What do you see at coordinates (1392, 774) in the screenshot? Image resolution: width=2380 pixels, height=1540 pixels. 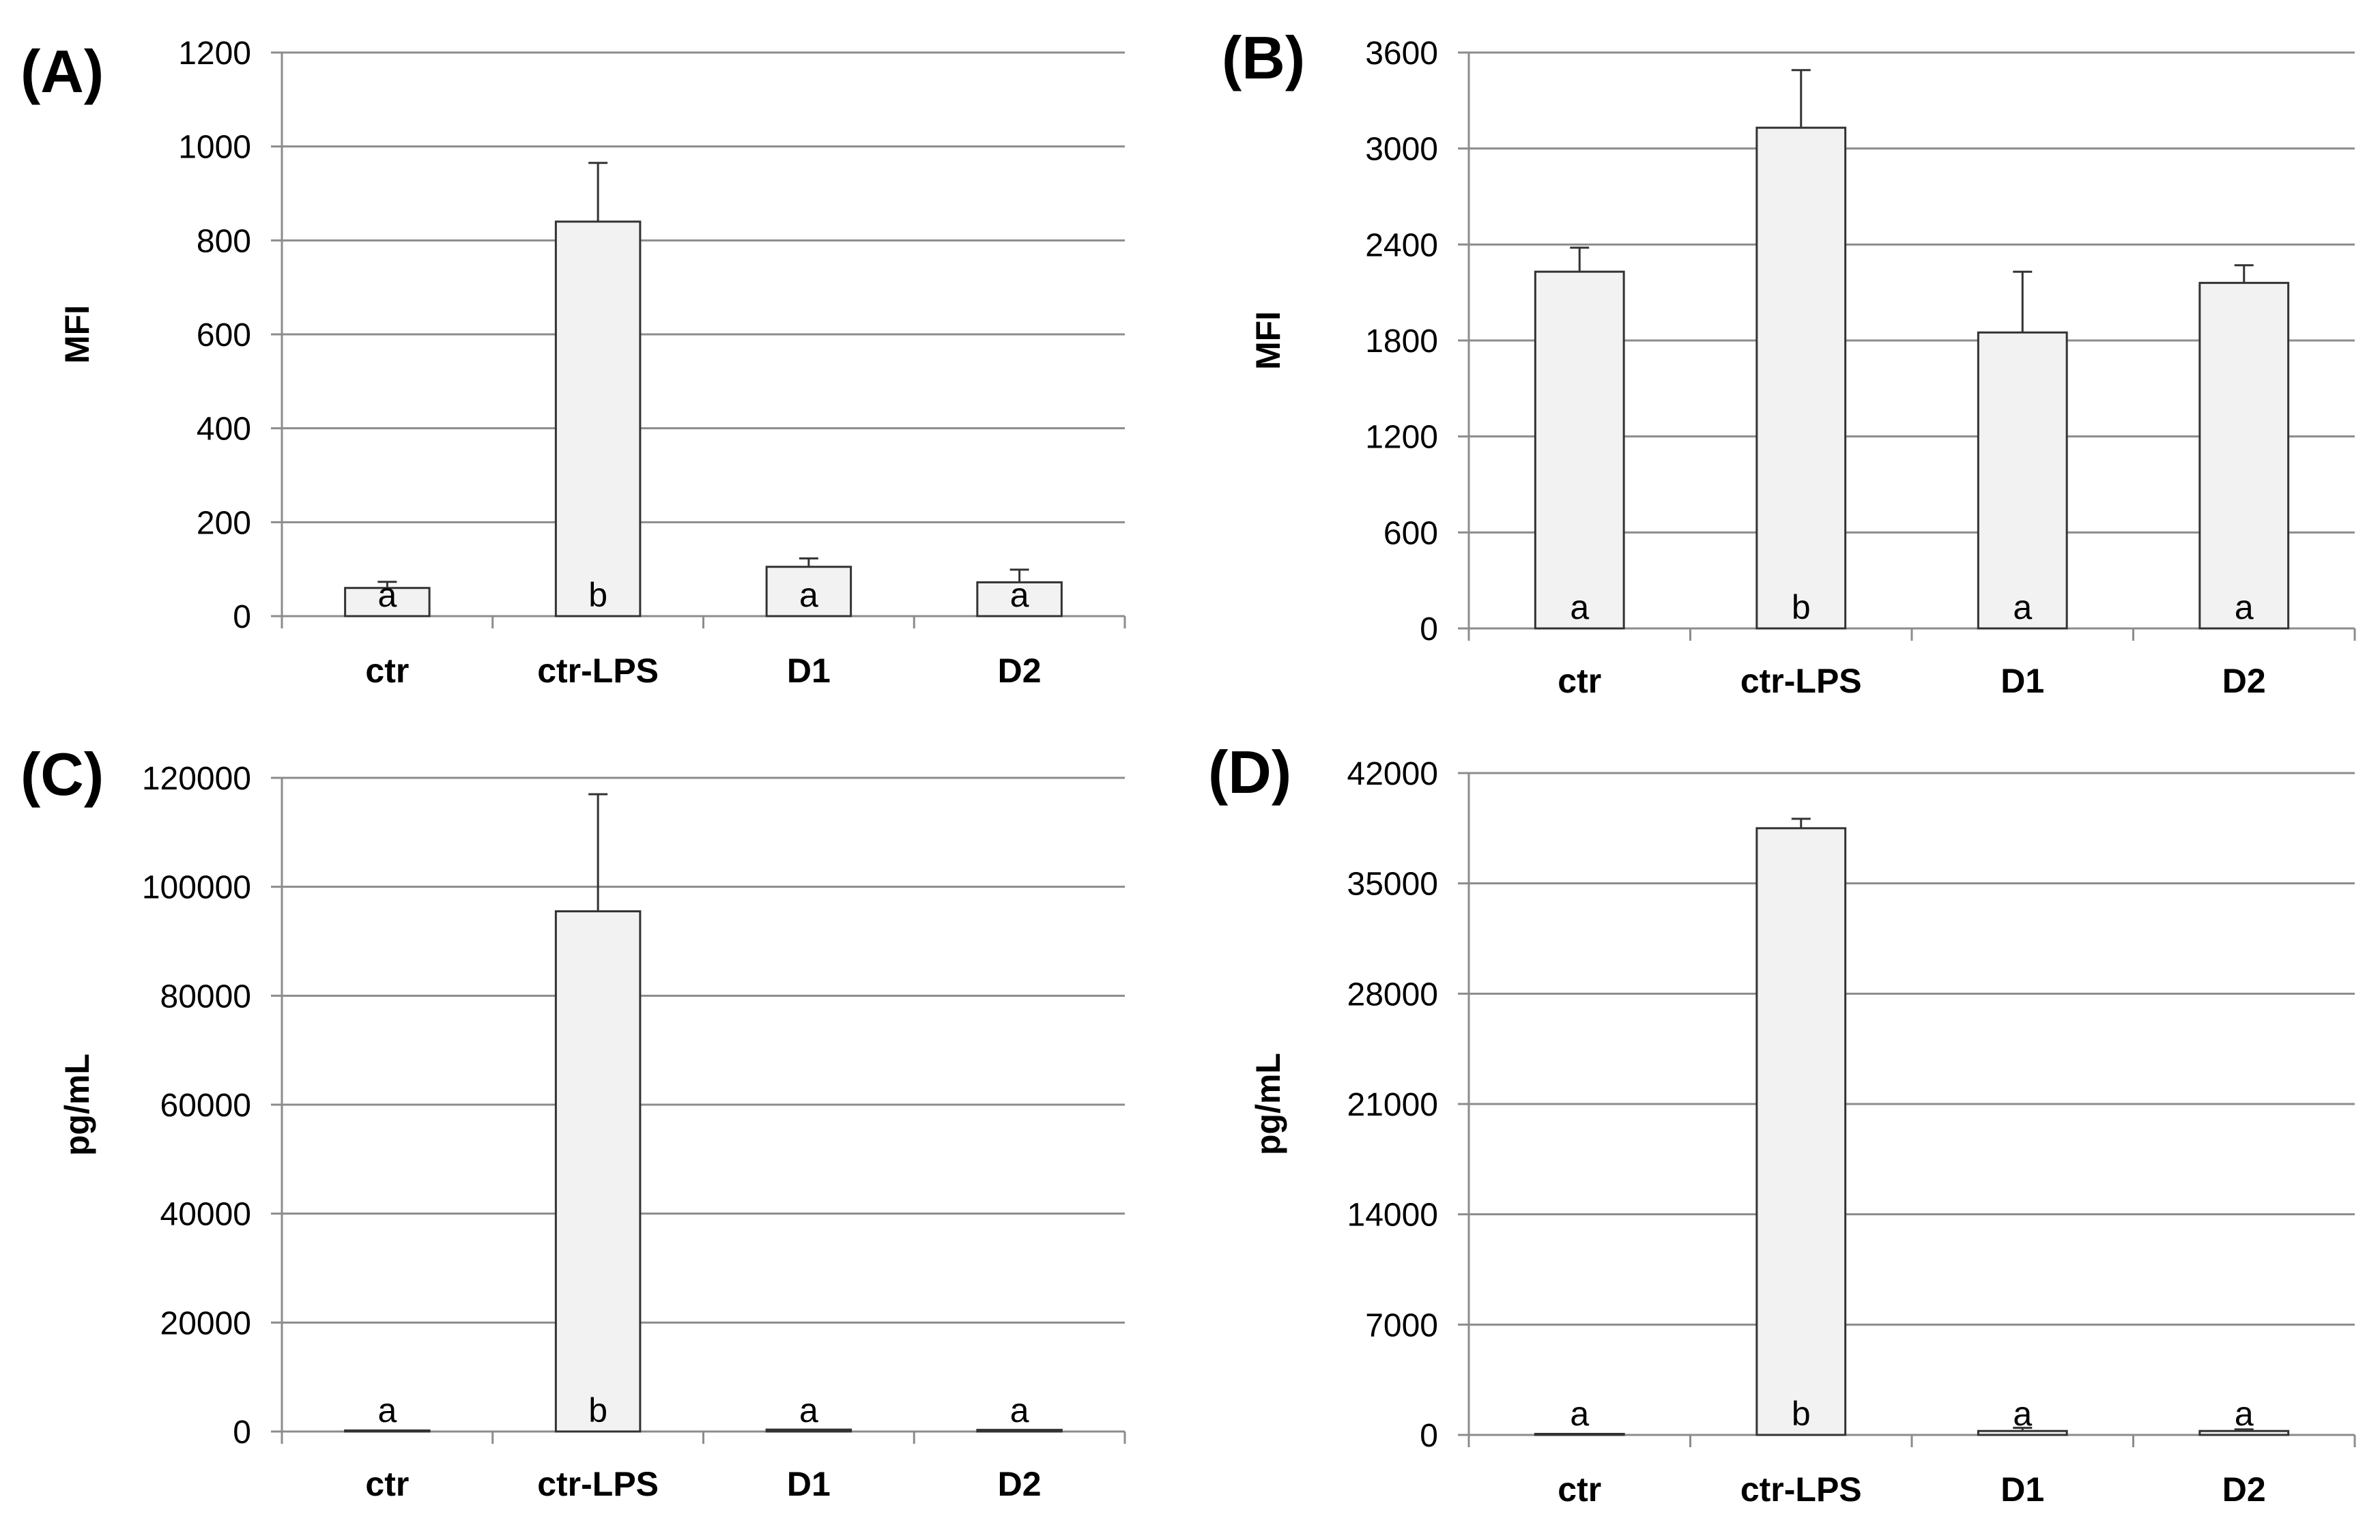 I see `y-tick-label: 42000` at bounding box center [1392, 774].